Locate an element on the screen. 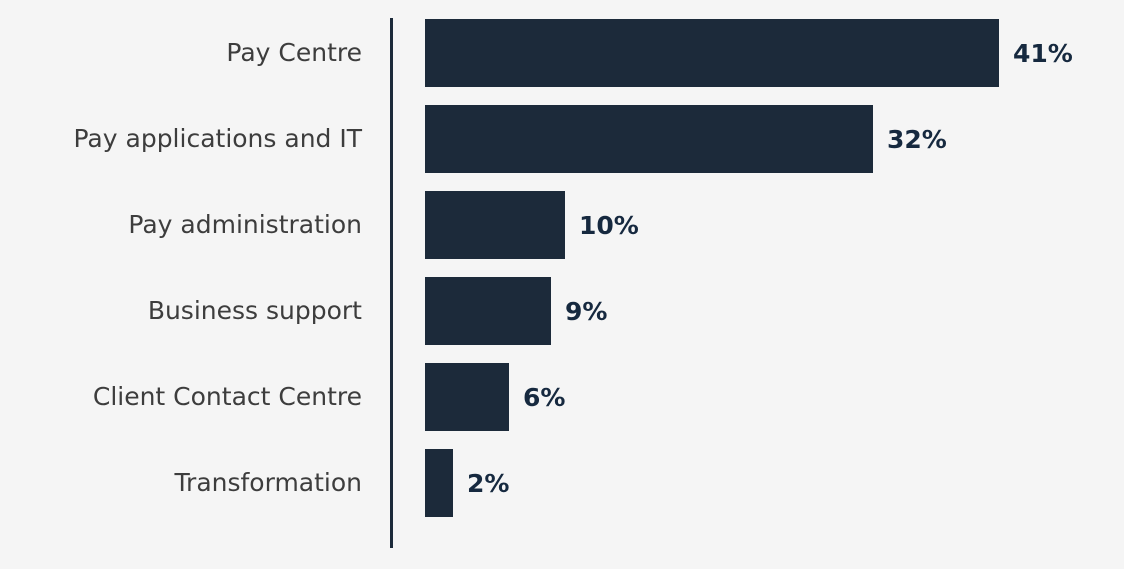 This screenshot has height=569, width=1124. bar-area: 32% is located at coordinates (684, 139).